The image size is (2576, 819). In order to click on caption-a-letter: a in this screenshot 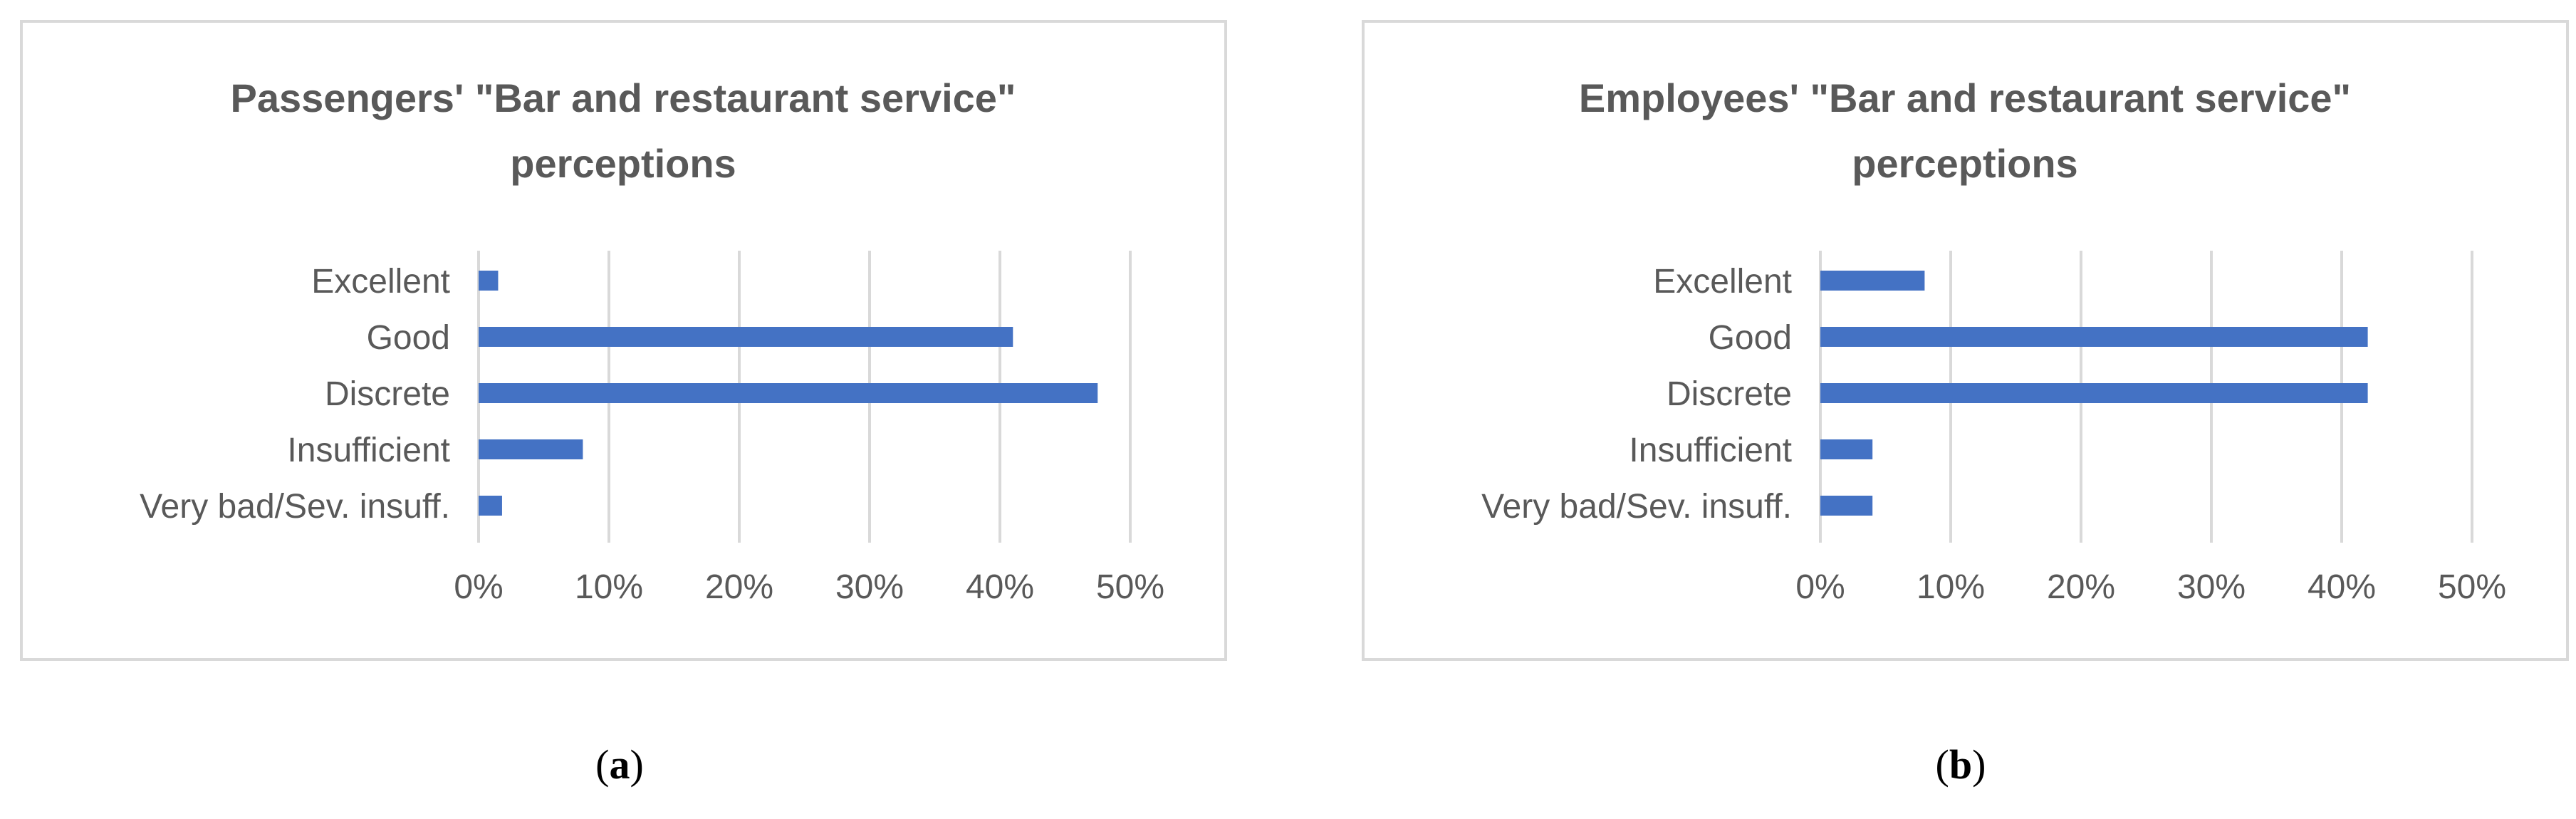, I will do `click(619, 764)`.